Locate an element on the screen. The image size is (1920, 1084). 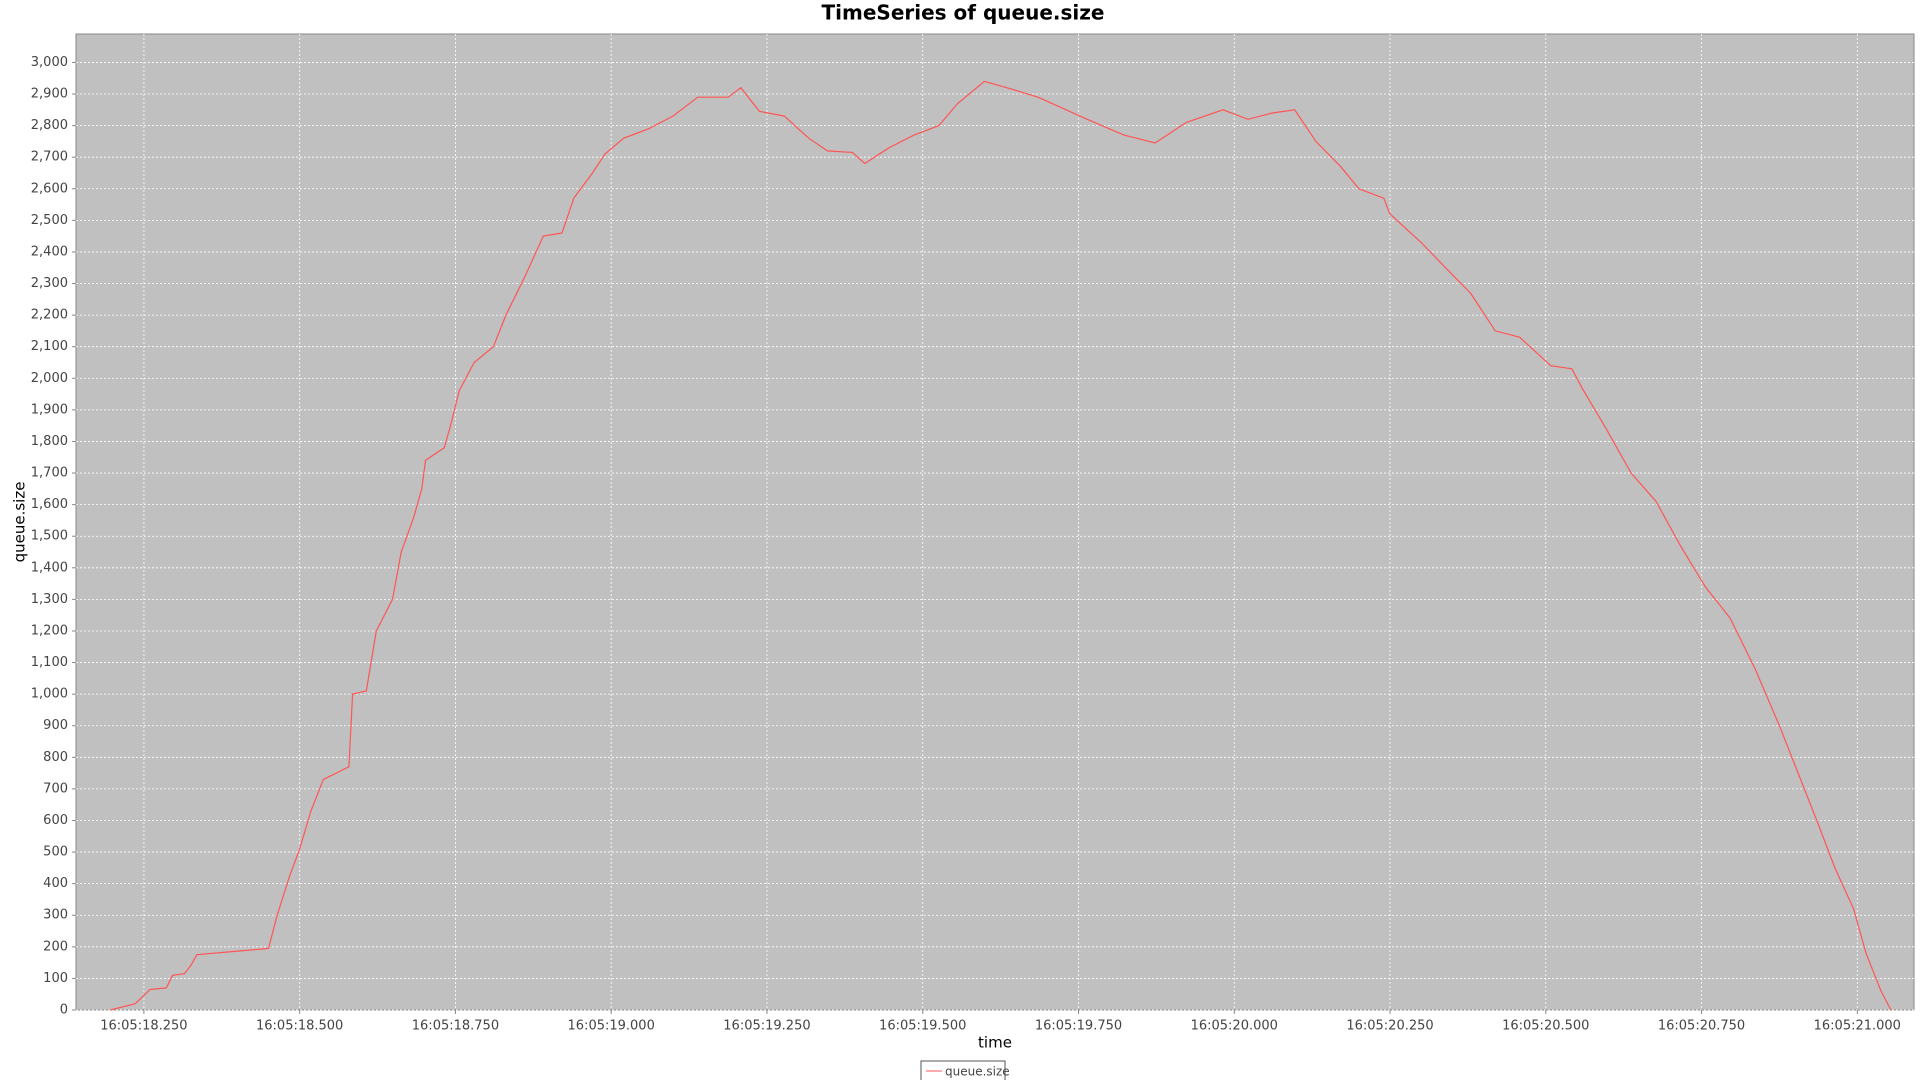
y-tick-label: 2,800 is located at coordinates (49, 125).